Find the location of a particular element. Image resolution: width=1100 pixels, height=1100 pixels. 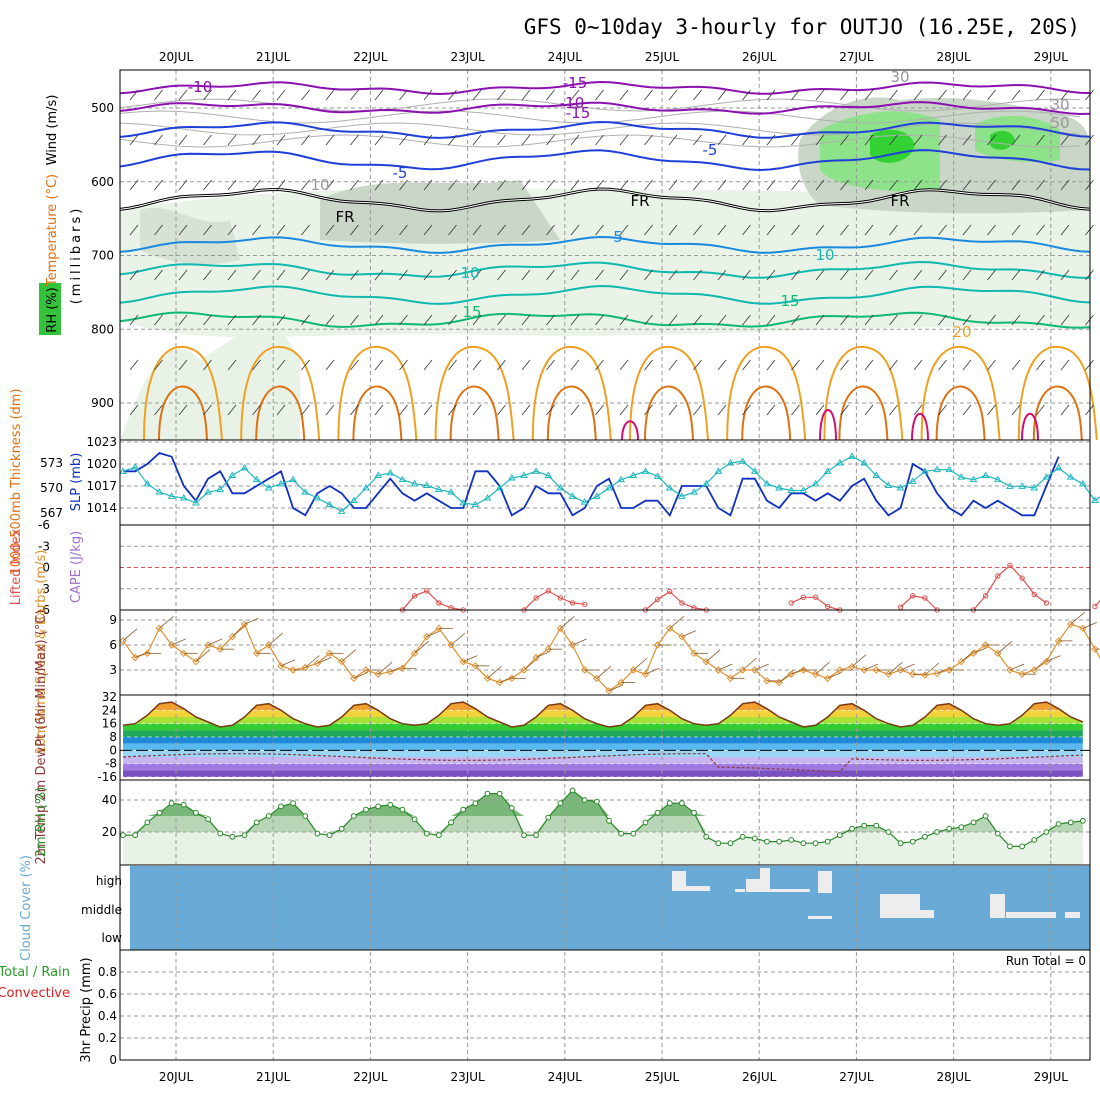

date-label-top: 24JUL is located at coordinates (565, 57).